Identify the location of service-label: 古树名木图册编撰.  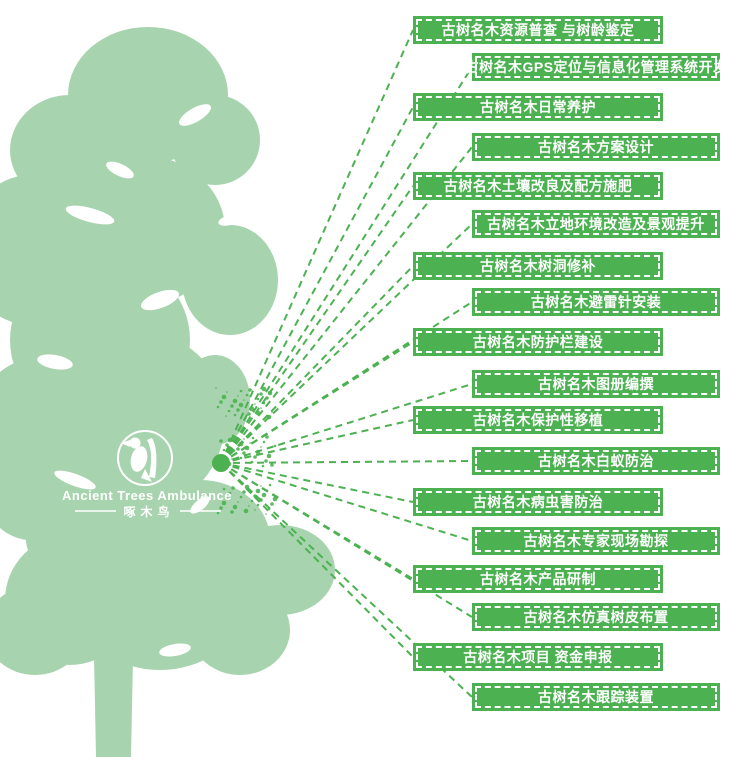
(596, 384).